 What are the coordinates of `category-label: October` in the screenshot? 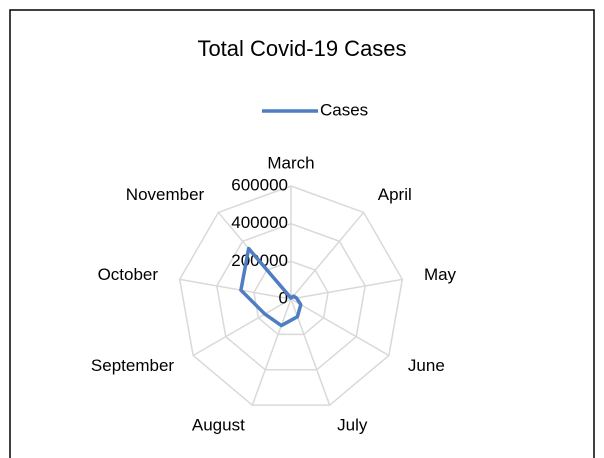 It's located at (128, 274).